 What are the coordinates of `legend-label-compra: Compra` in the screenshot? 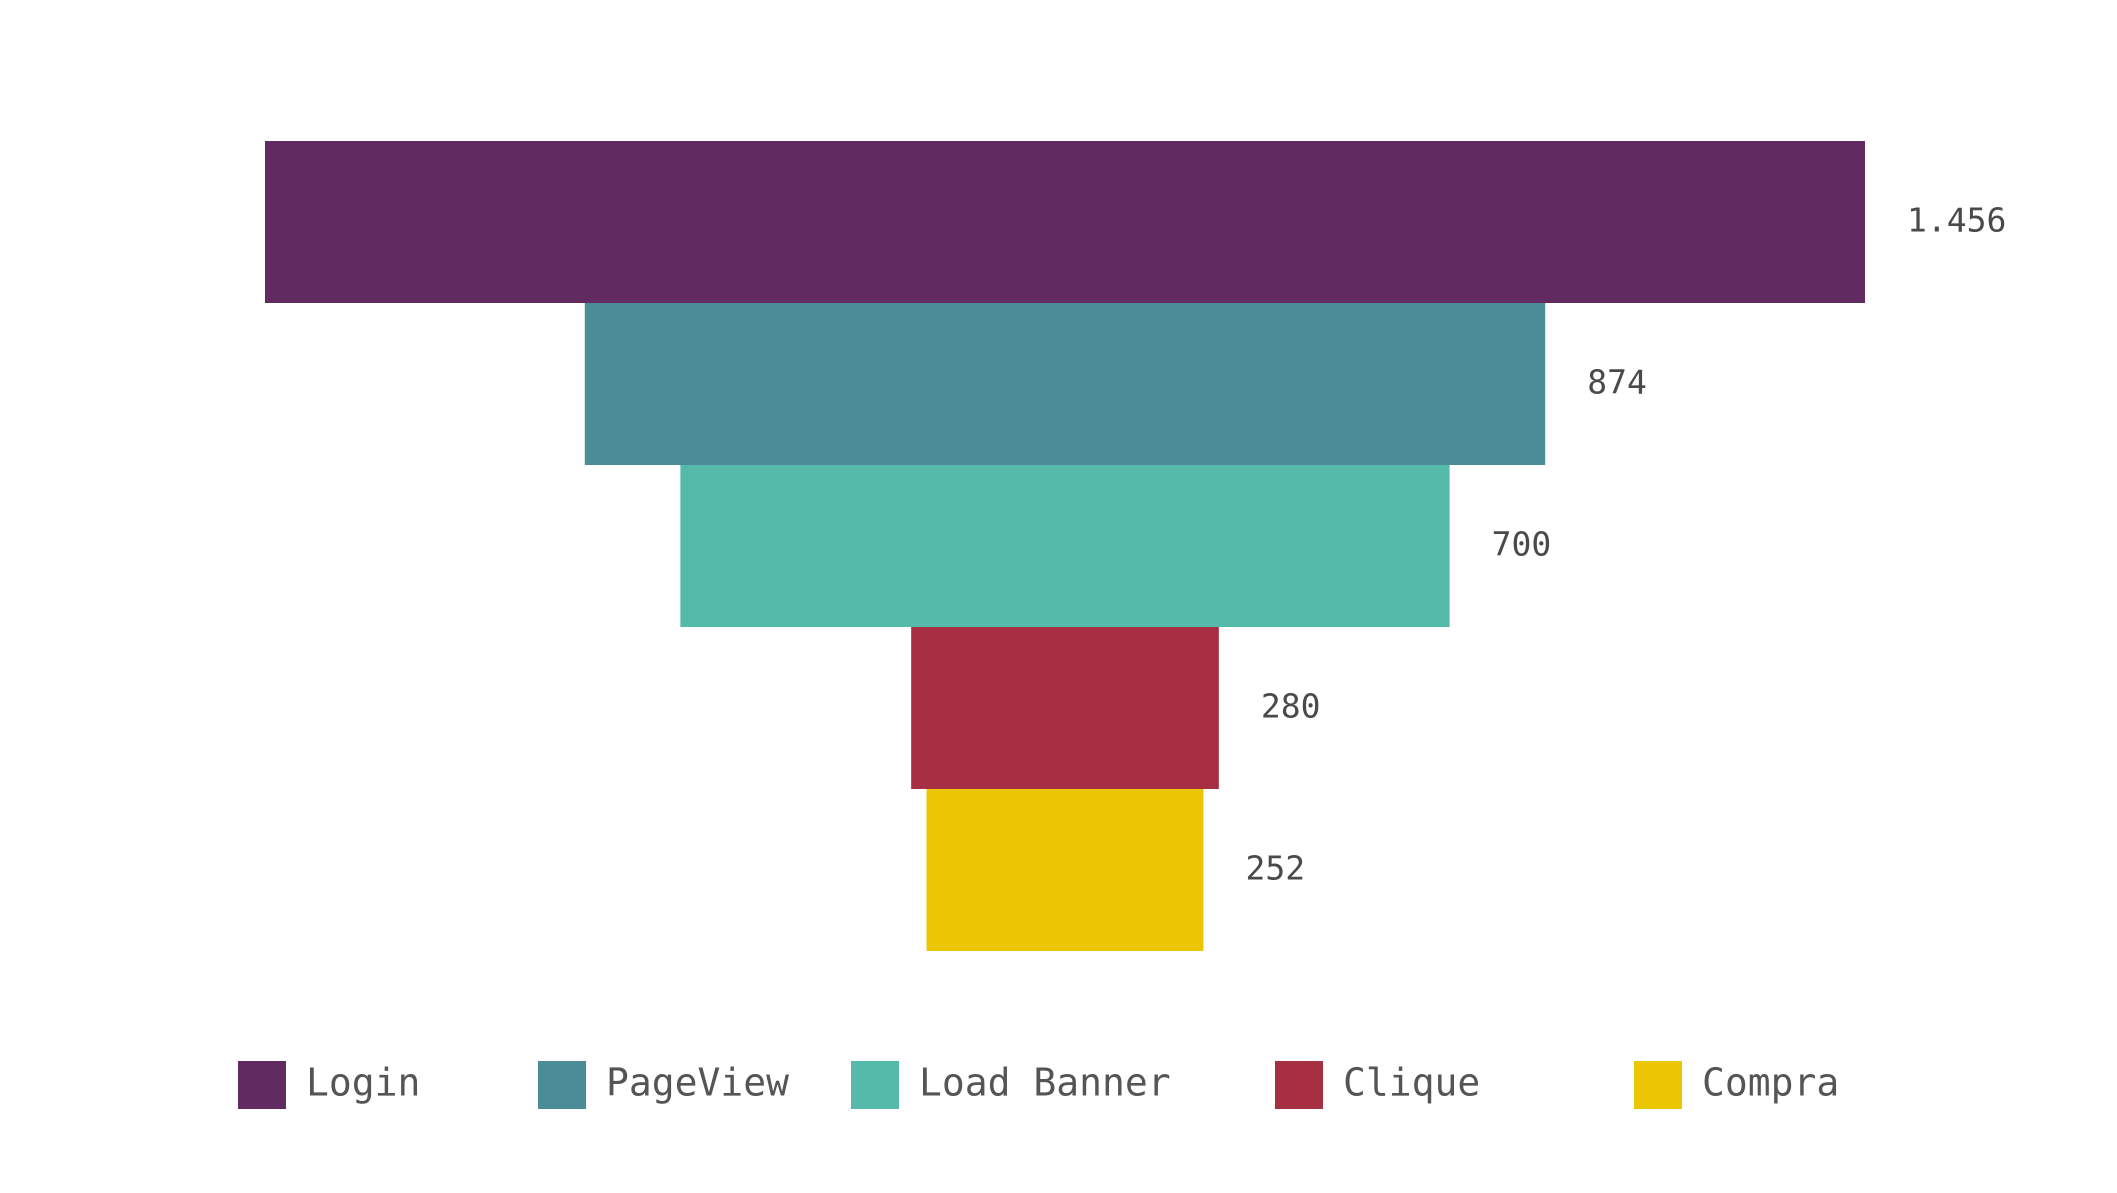 It's located at (1770, 1083).